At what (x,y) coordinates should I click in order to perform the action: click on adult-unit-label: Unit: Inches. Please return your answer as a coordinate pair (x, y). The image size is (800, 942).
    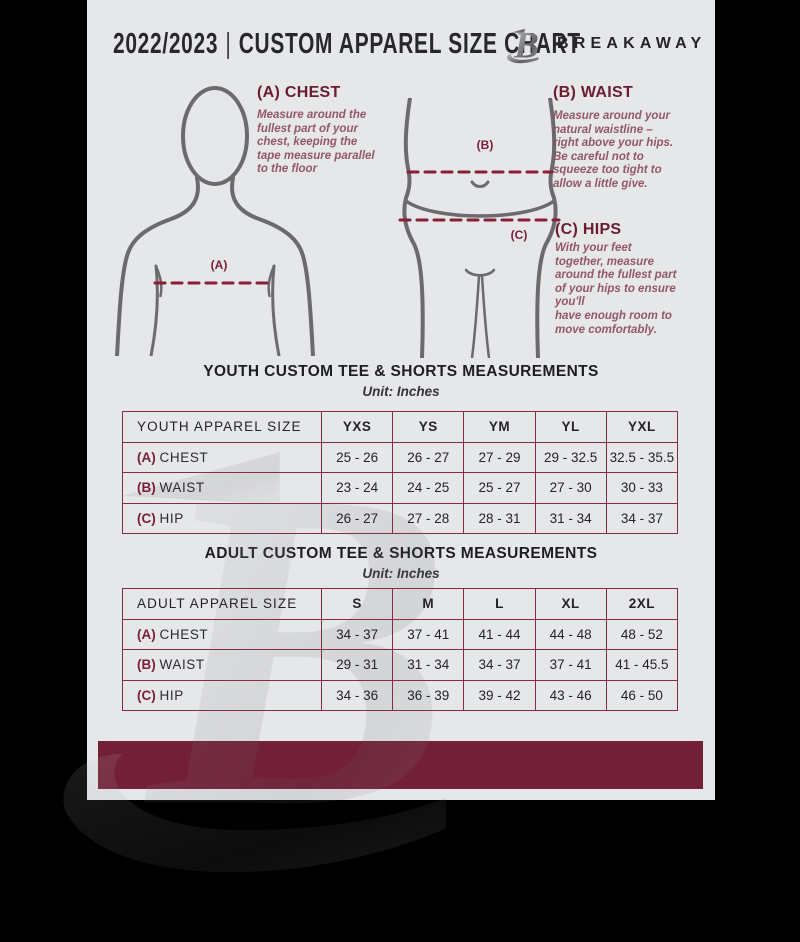
    Looking at the image, I should click on (401, 573).